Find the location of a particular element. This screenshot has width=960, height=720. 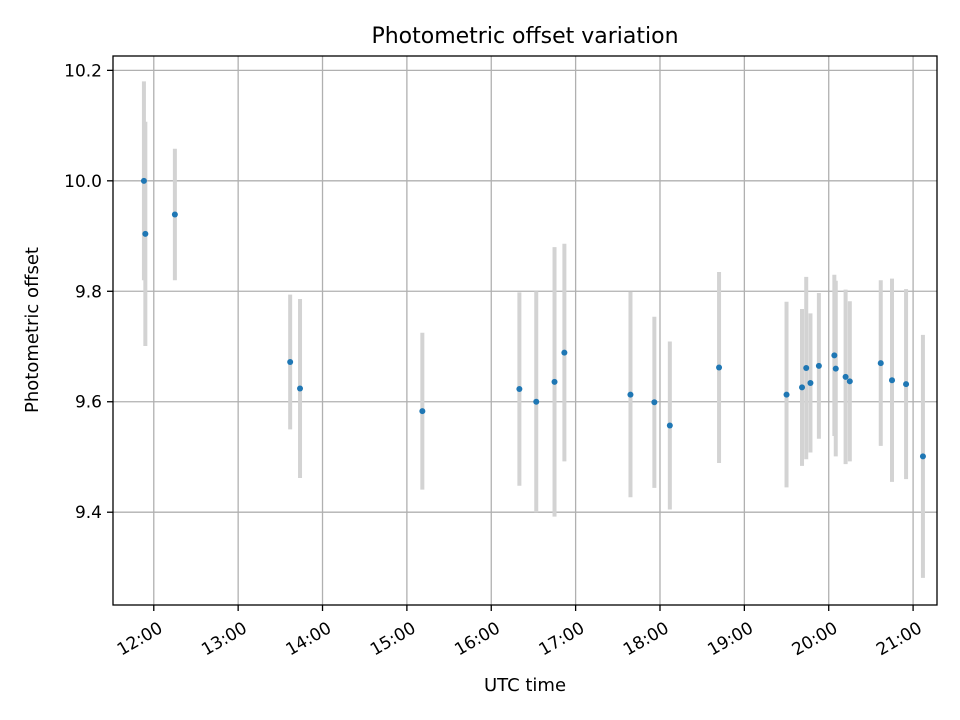

x-tick-label: 15:00 is located at coordinates (393, 639).